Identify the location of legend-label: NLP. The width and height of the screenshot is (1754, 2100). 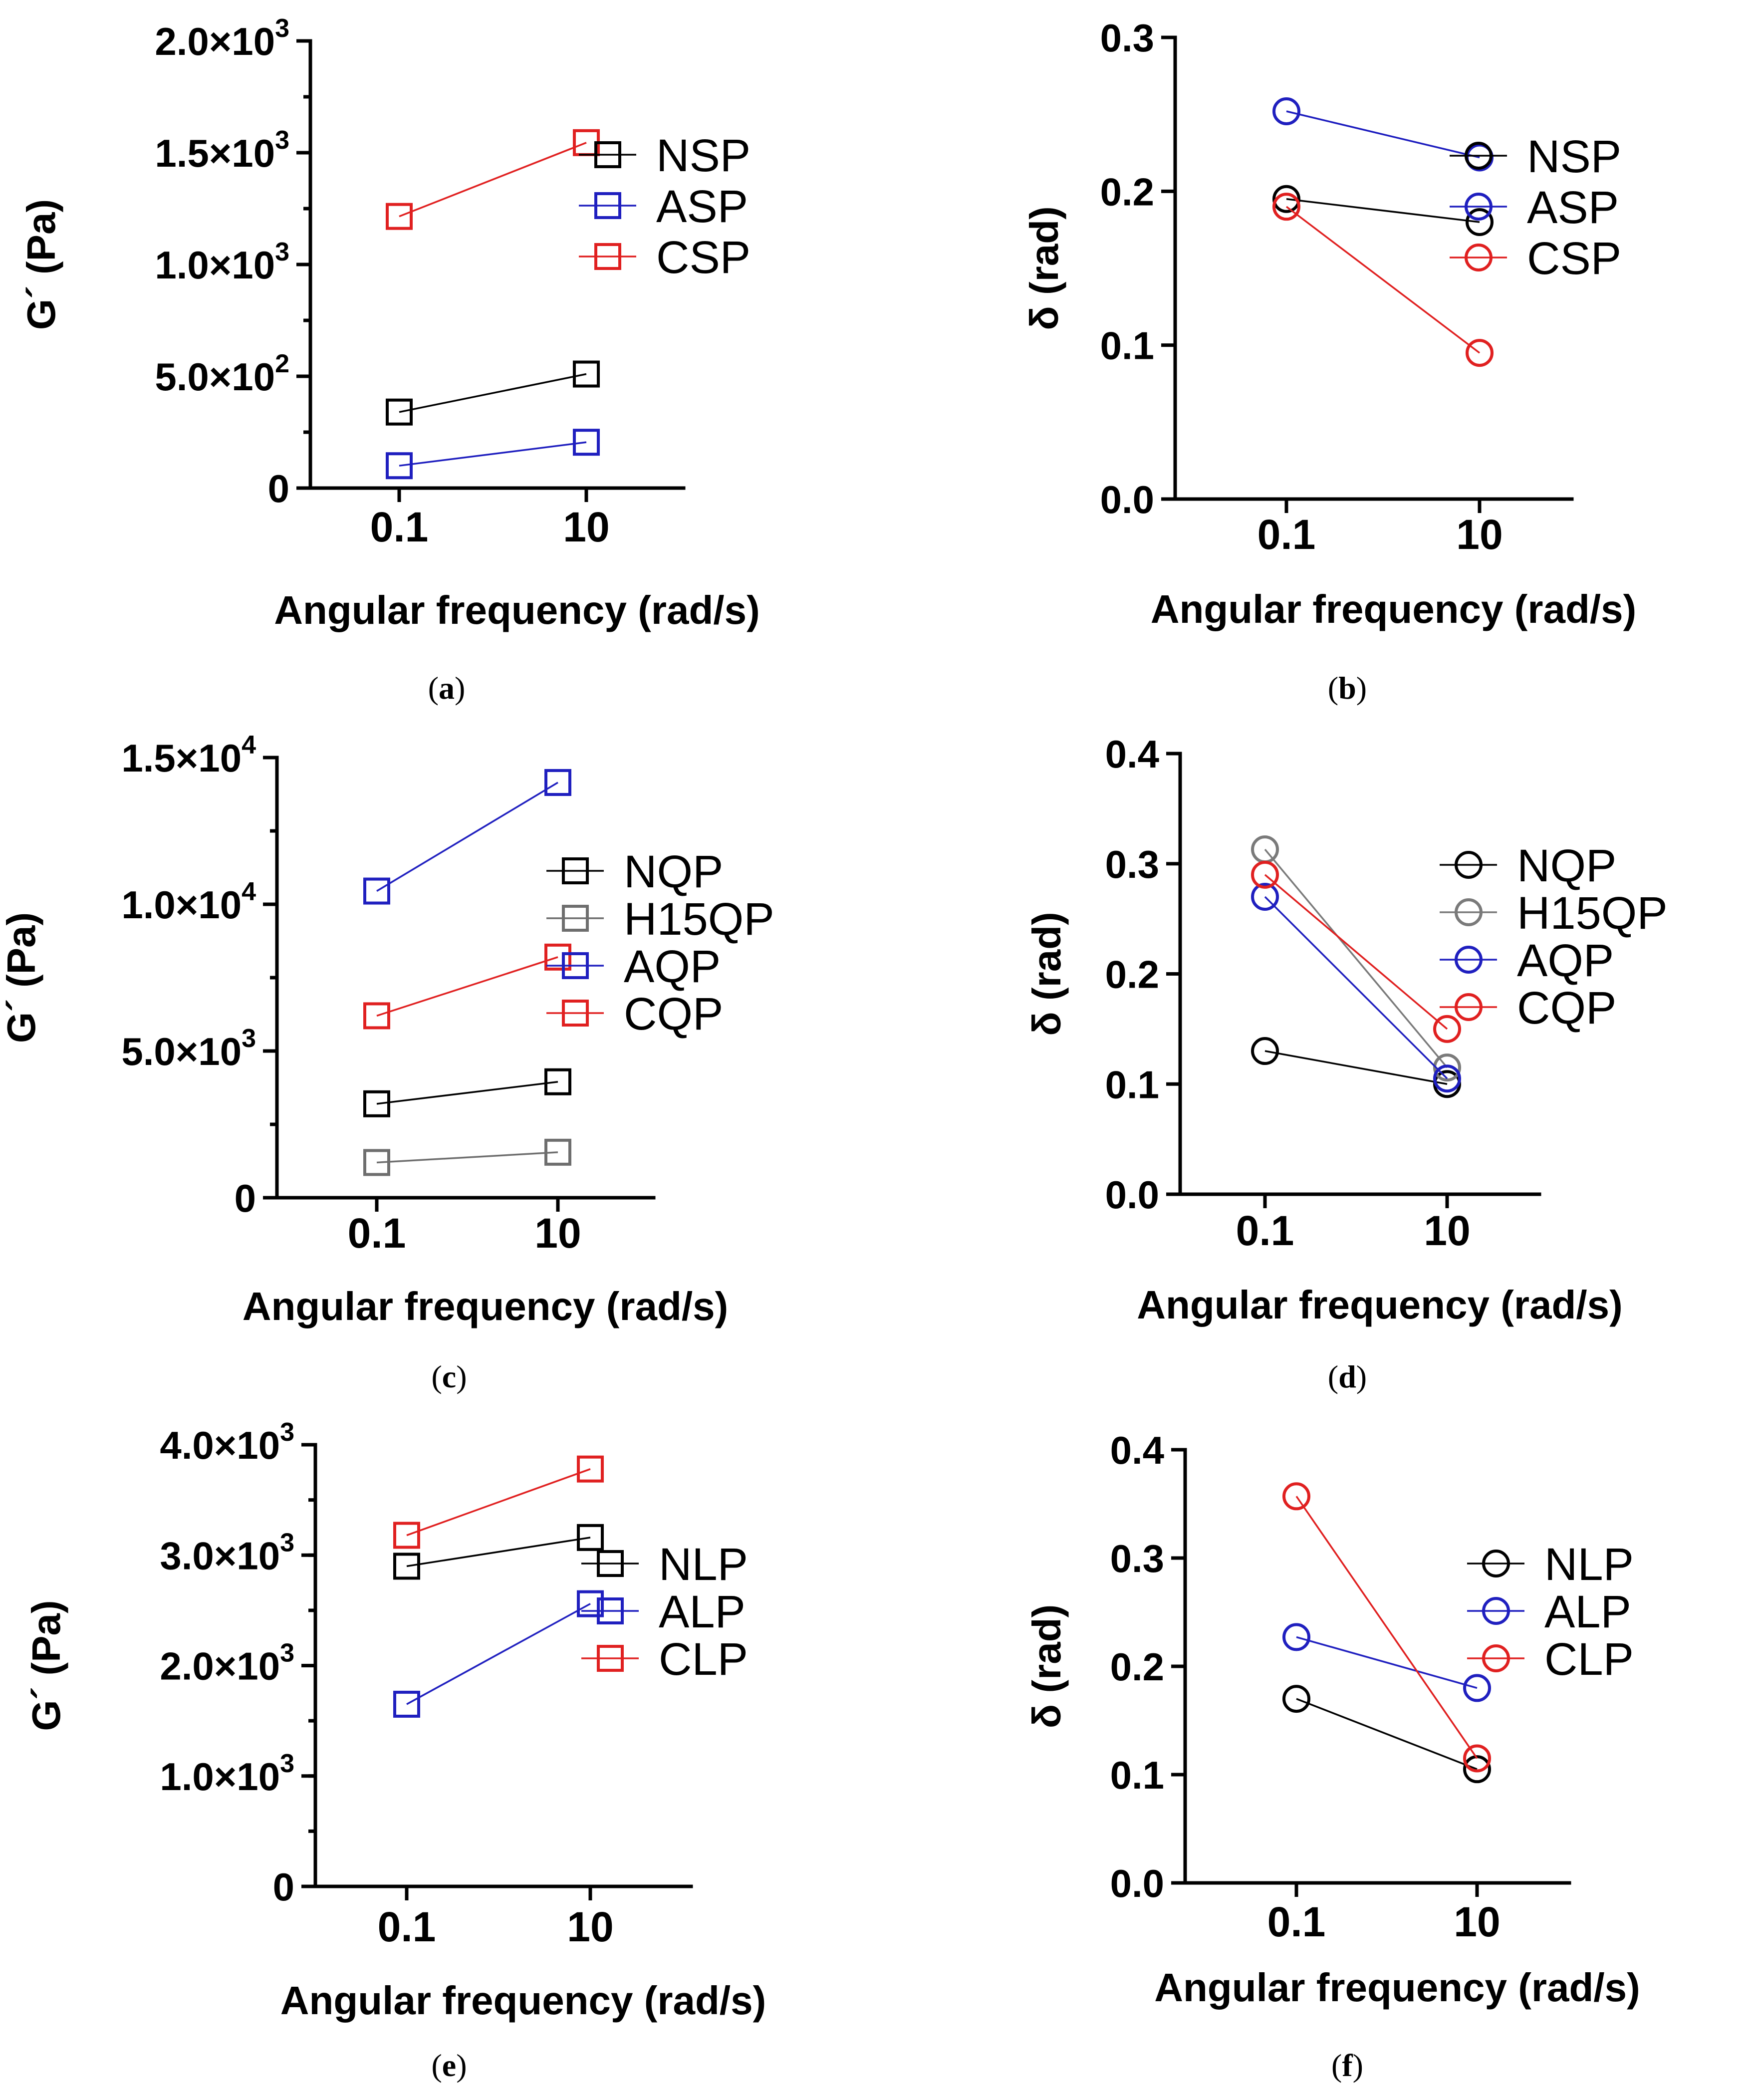
(703, 1564).